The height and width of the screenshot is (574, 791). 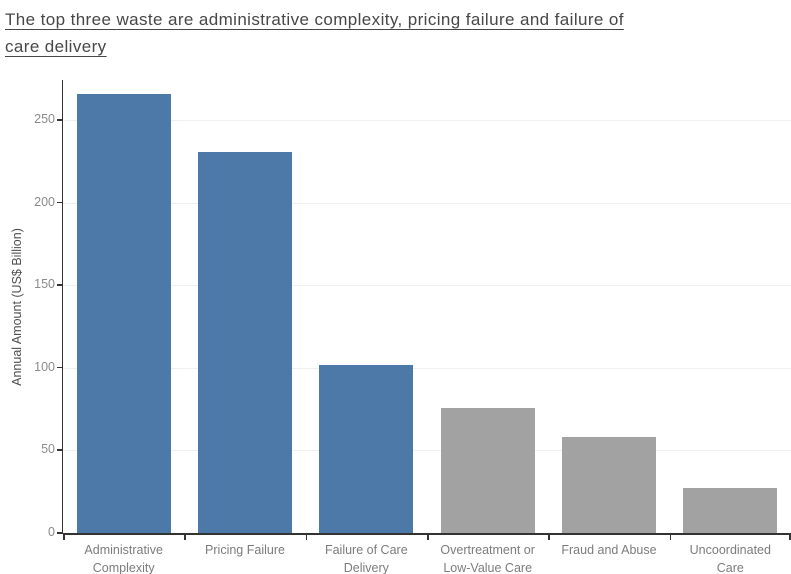 I want to click on x-axis-label-line: Failure of Care, so click(x=366, y=550).